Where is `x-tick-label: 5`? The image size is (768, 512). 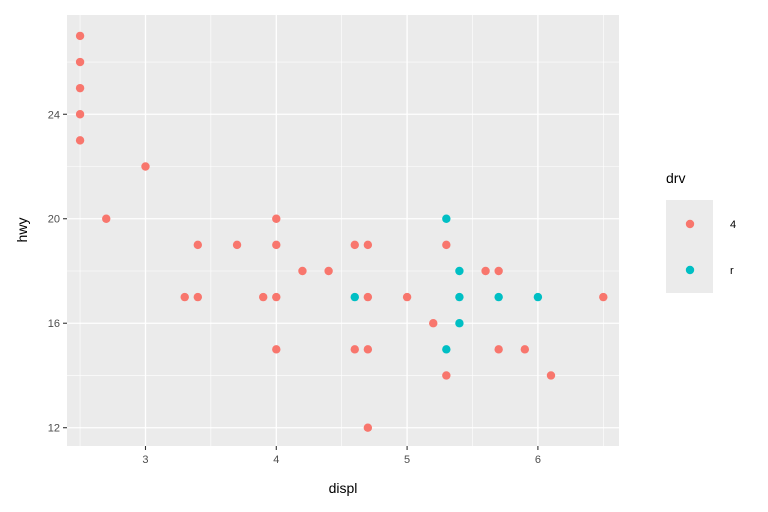 x-tick-label: 5 is located at coordinates (407, 460).